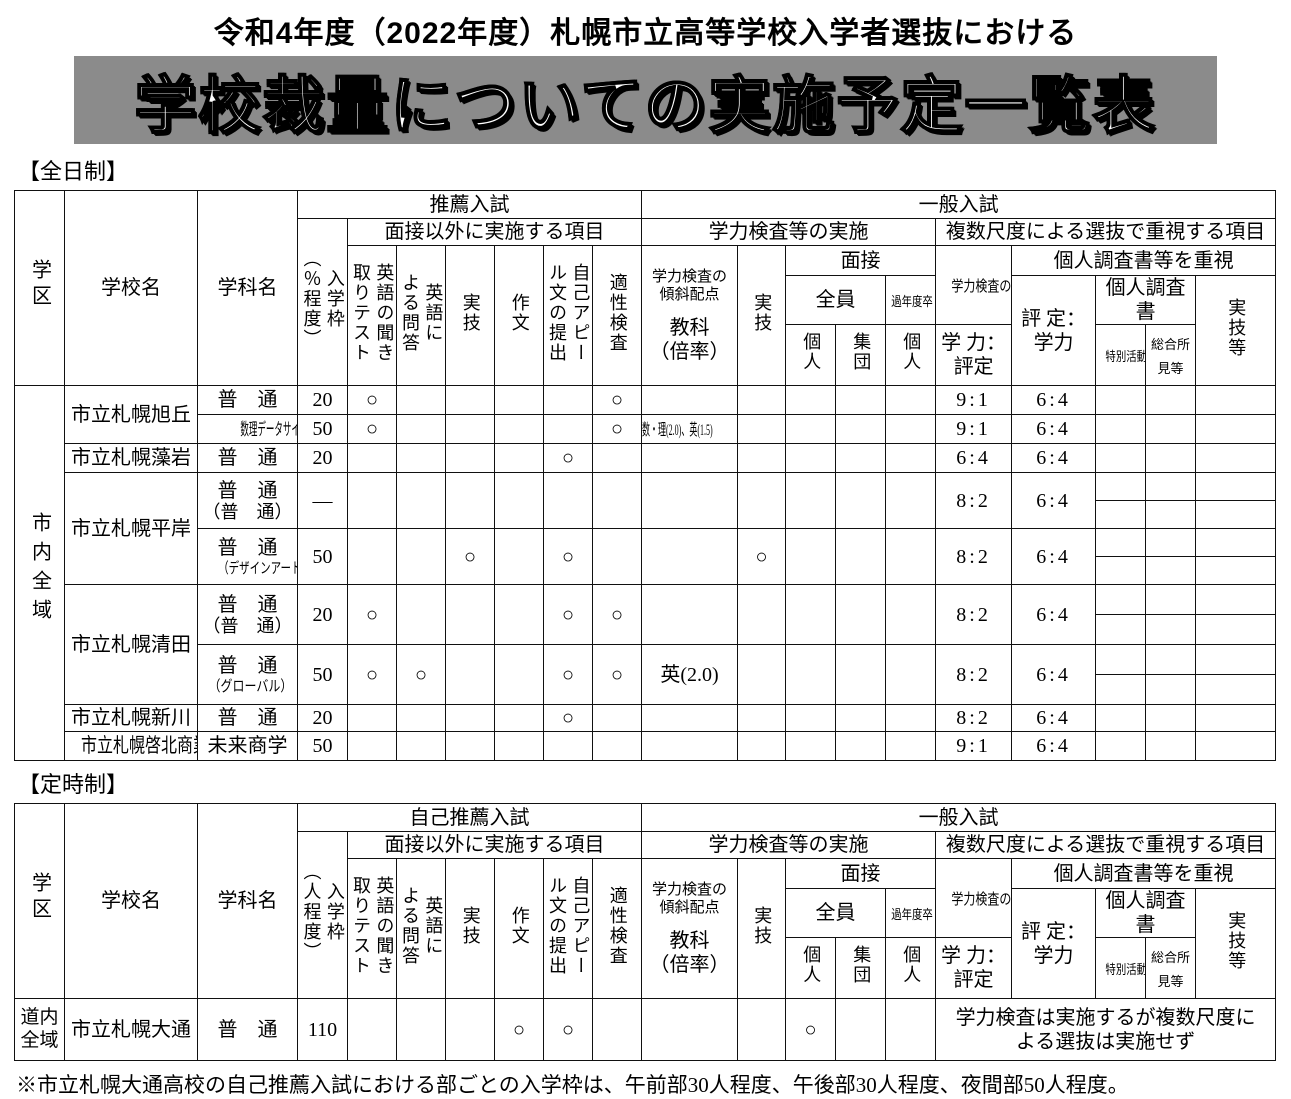 This screenshot has width=1291, height=1099. I want to click on dept-sub-value: （普 通）, so click(247, 511).